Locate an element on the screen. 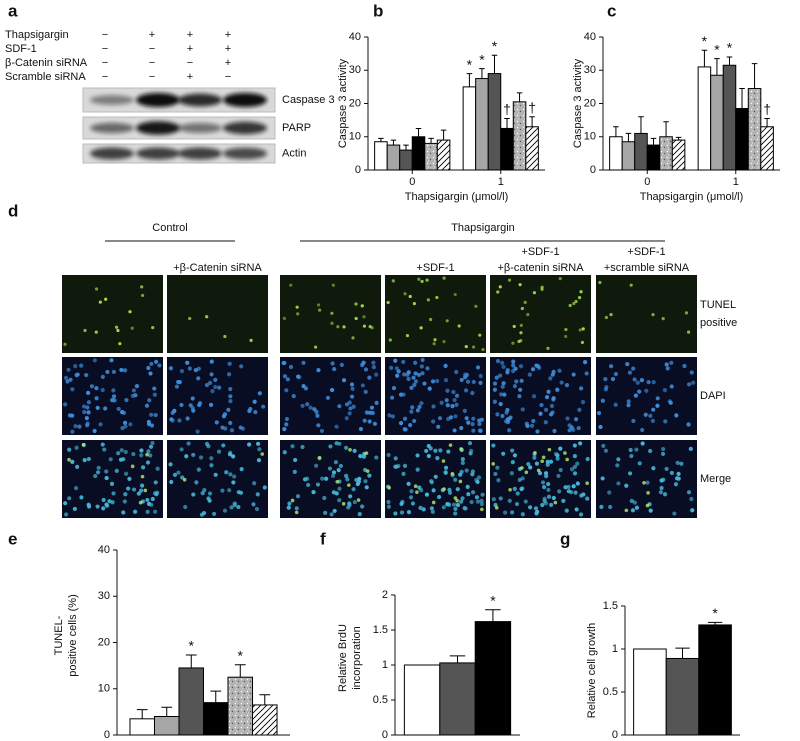  micrograph-background is located at coordinates (217, 314).